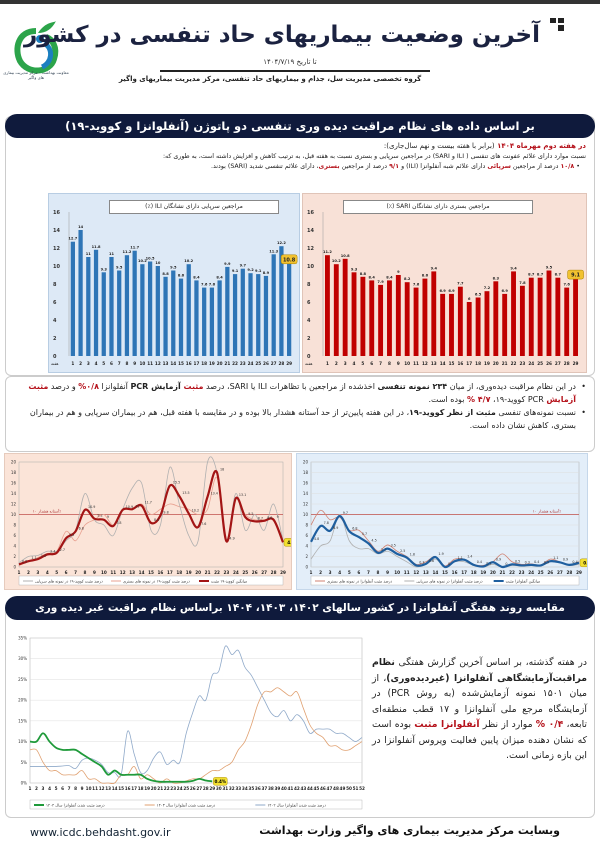 This screenshot has height=848, width=600. What do you see at coordinates (114, 386) in the screenshot?
I see `text-segment: آنفلوانزا` at bounding box center [114, 386].